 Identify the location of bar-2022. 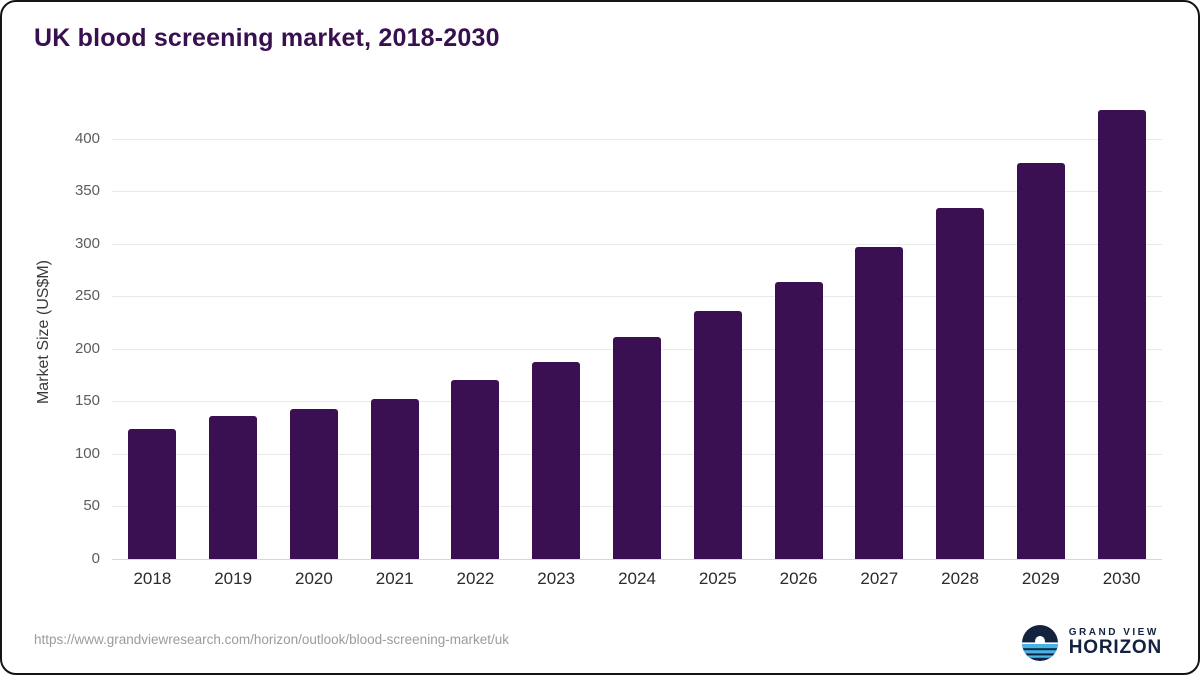
(475, 469).